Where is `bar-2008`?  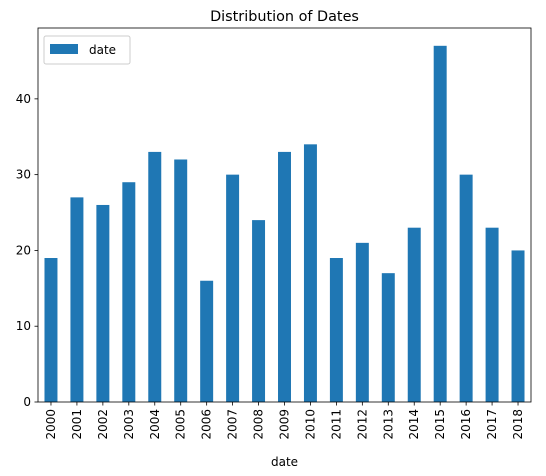
bar-2008 is located at coordinates (259, 311).